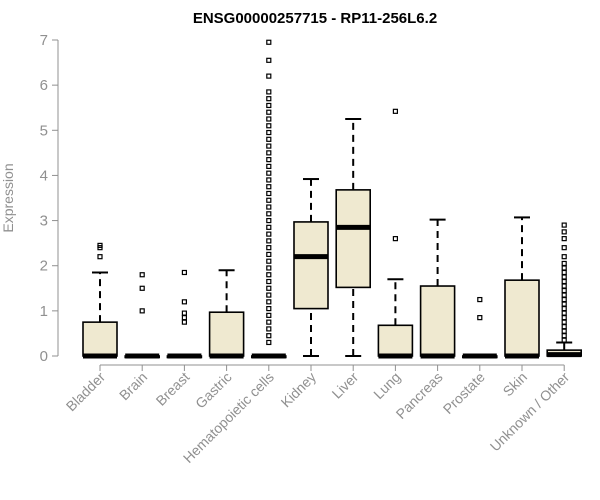  I want to click on x-tick-label: Prostate, so click(464, 393).